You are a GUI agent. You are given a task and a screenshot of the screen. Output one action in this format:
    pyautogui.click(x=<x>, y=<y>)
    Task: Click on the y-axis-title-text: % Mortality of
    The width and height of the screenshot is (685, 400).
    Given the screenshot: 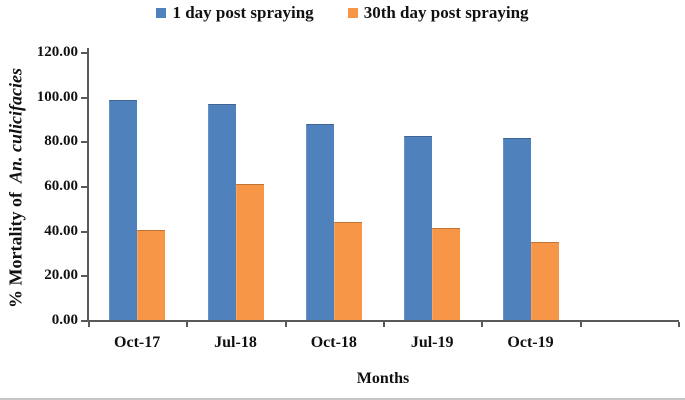 What is the action you would take?
    pyautogui.click(x=15, y=250)
    